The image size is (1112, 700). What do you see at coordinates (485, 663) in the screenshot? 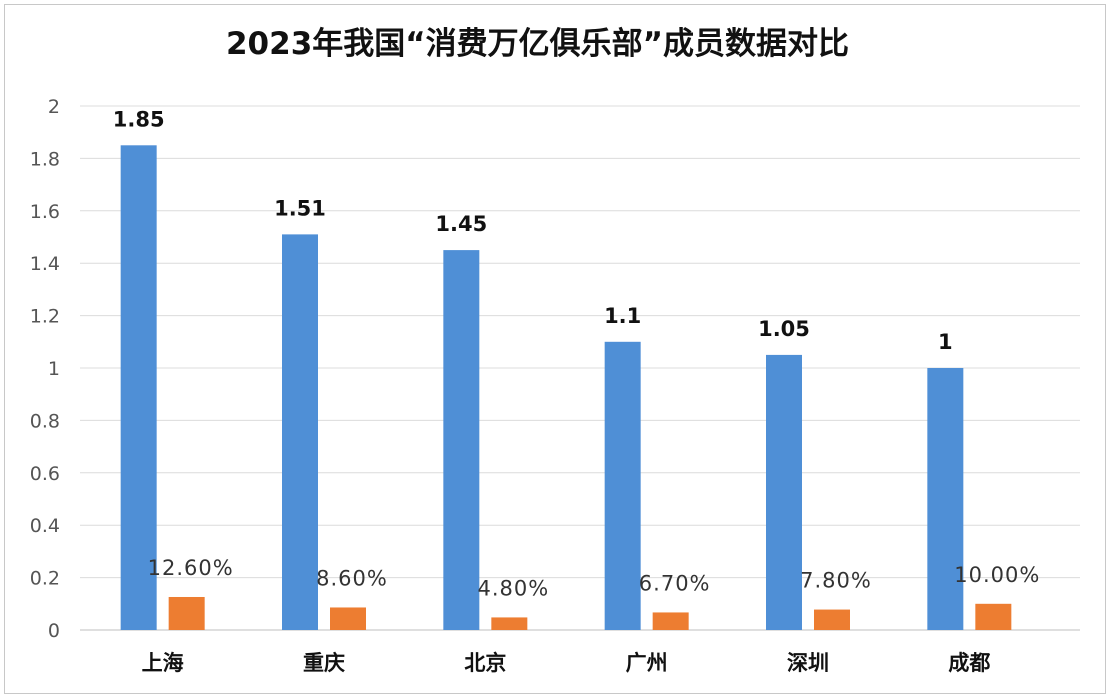
I see `x-category-label: 北京` at bounding box center [485, 663].